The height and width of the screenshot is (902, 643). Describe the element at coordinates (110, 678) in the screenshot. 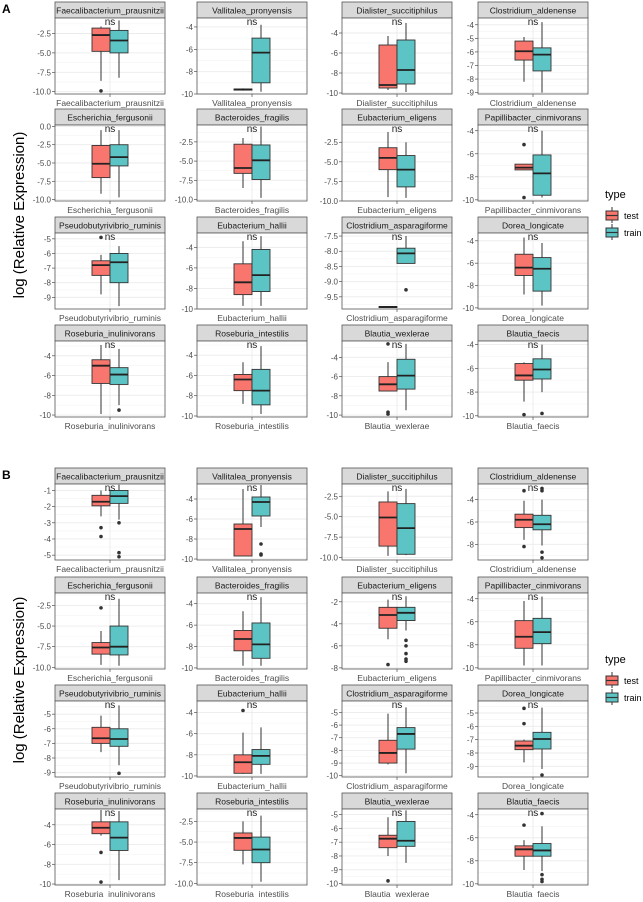

I see `x-tick-label: Escherichia_fergusonii` at that location.